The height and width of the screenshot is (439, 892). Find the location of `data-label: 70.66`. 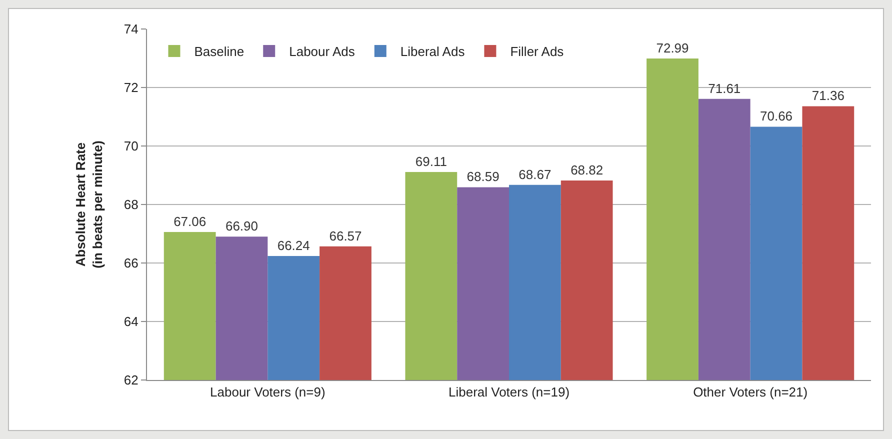

data-label: 70.66 is located at coordinates (776, 116).